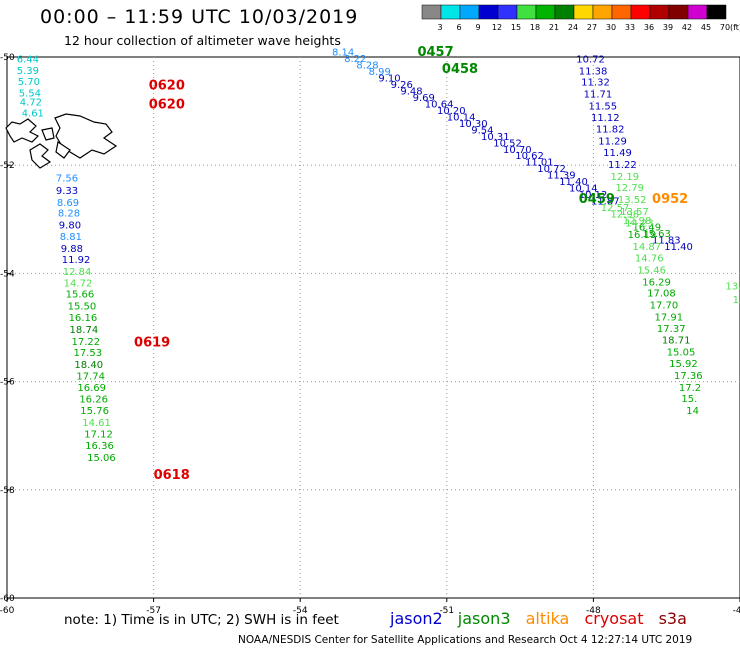 The image size is (740, 650). I want to click on wave-height-label: 15.46, so click(651, 270).